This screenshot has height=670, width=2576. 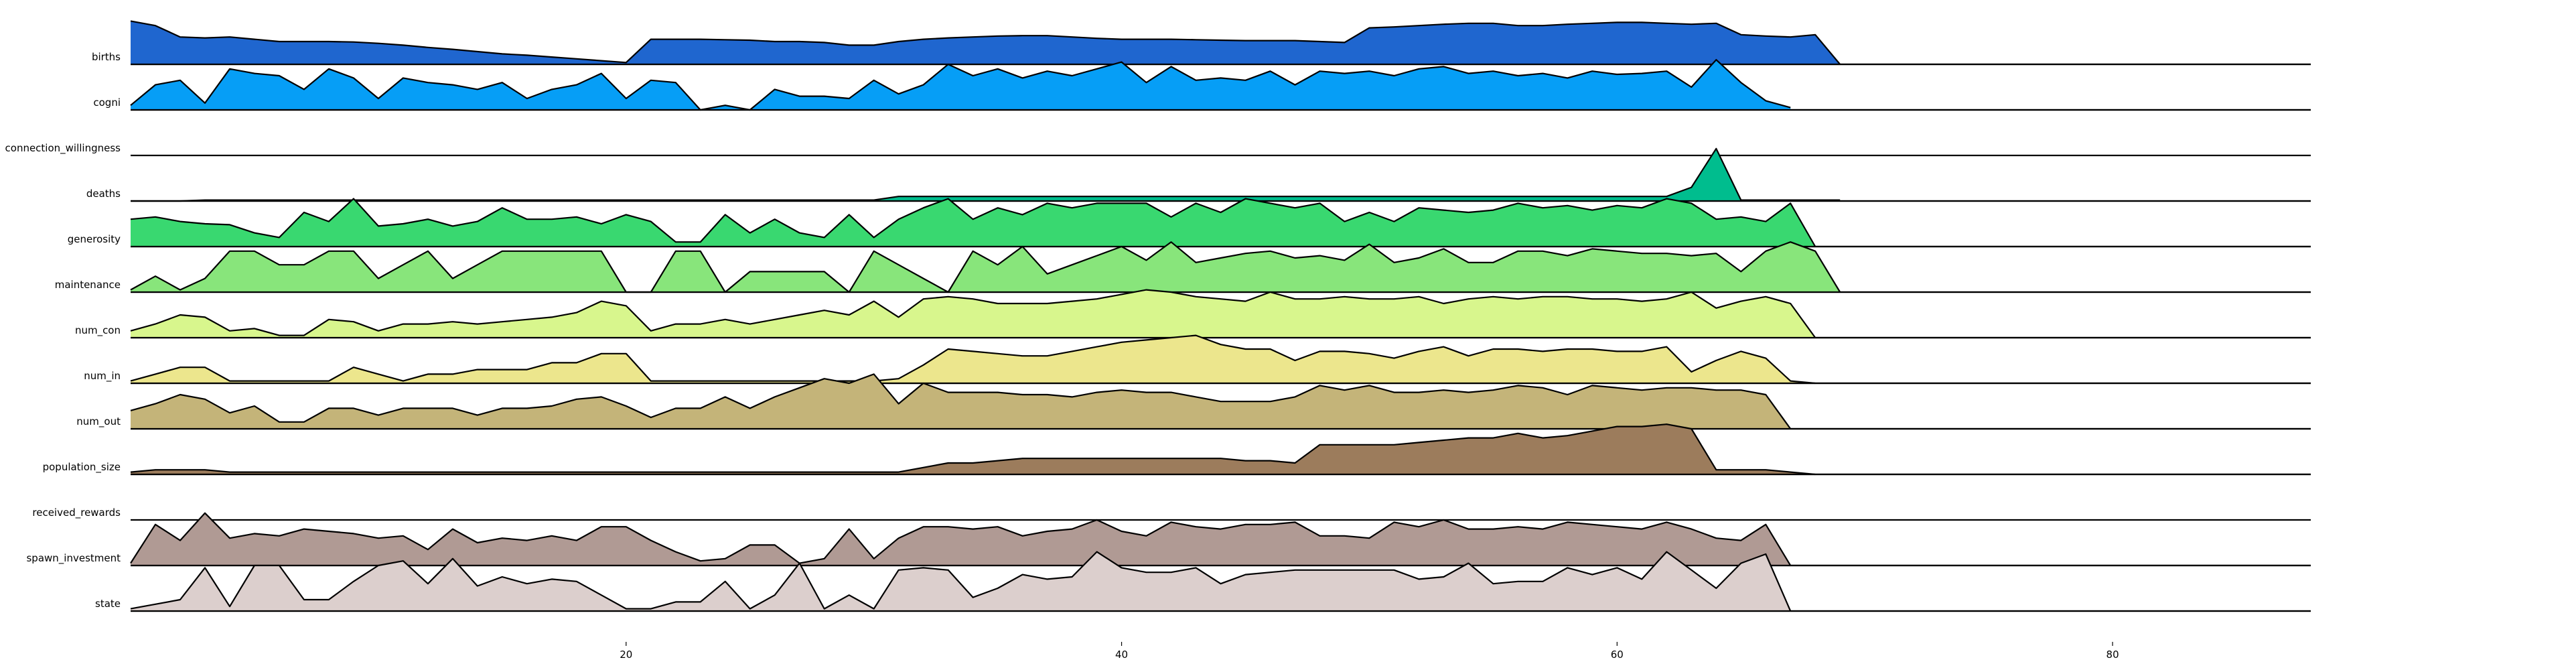 I want to click on area-births, so click(x=986, y=43).